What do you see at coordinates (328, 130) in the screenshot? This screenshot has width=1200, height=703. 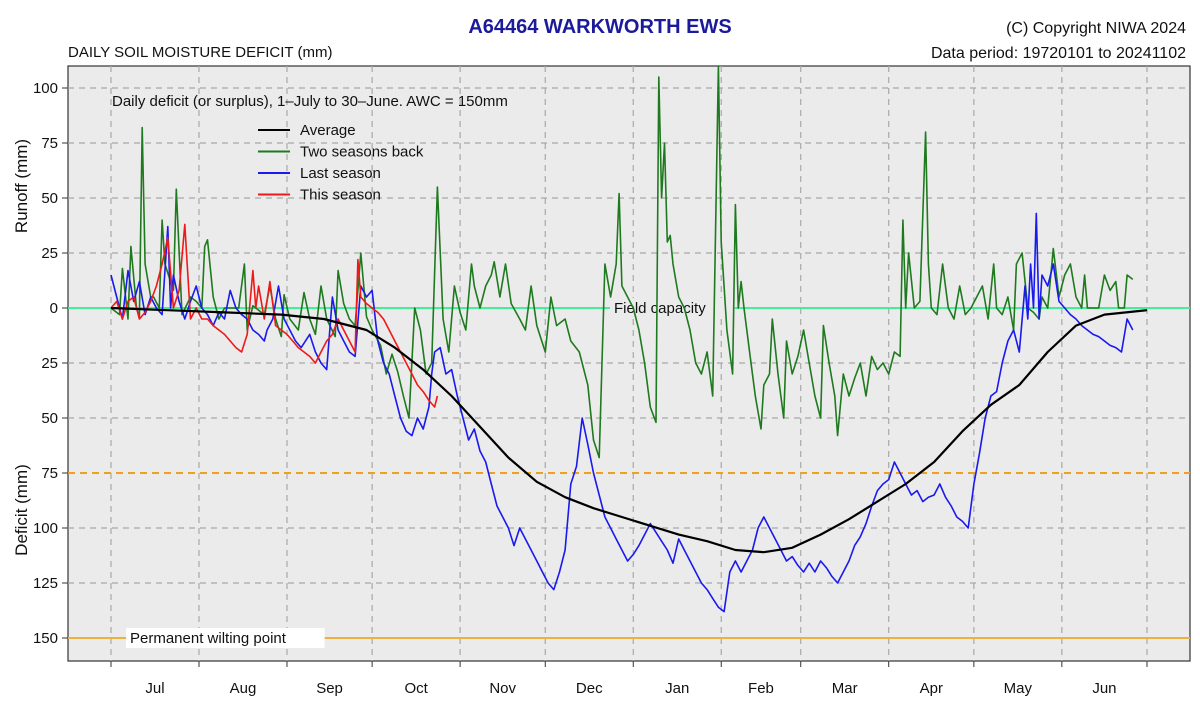 I see `legend-label: Average` at bounding box center [328, 130].